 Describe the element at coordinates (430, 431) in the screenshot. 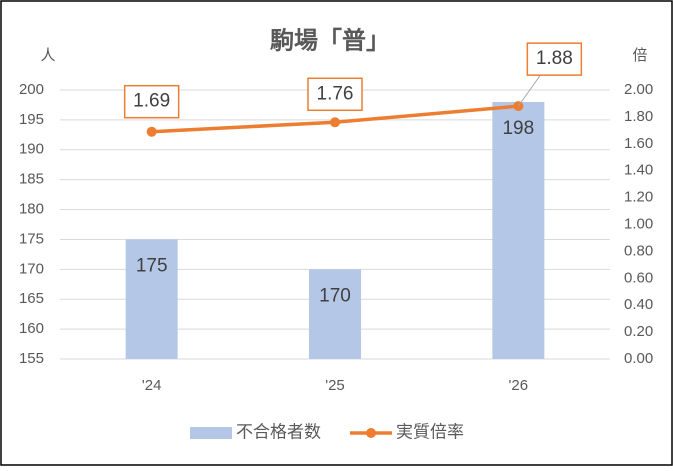

I see `legend-label: 実質倍率` at that location.